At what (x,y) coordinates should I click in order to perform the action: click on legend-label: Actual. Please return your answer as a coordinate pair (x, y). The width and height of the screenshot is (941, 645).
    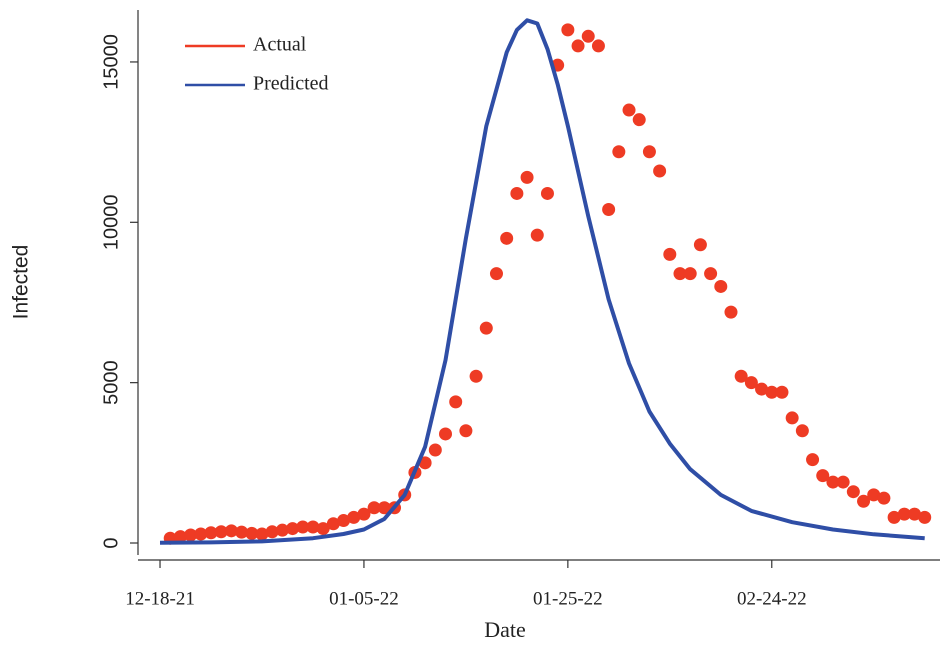
    Looking at the image, I should click on (280, 45).